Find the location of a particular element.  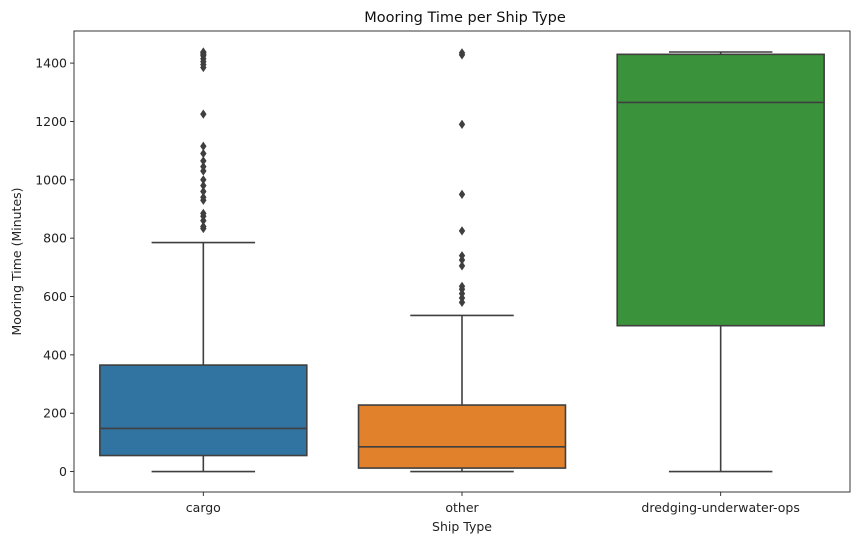

y-tick-label: 400 is located at coordinates (55, 354).